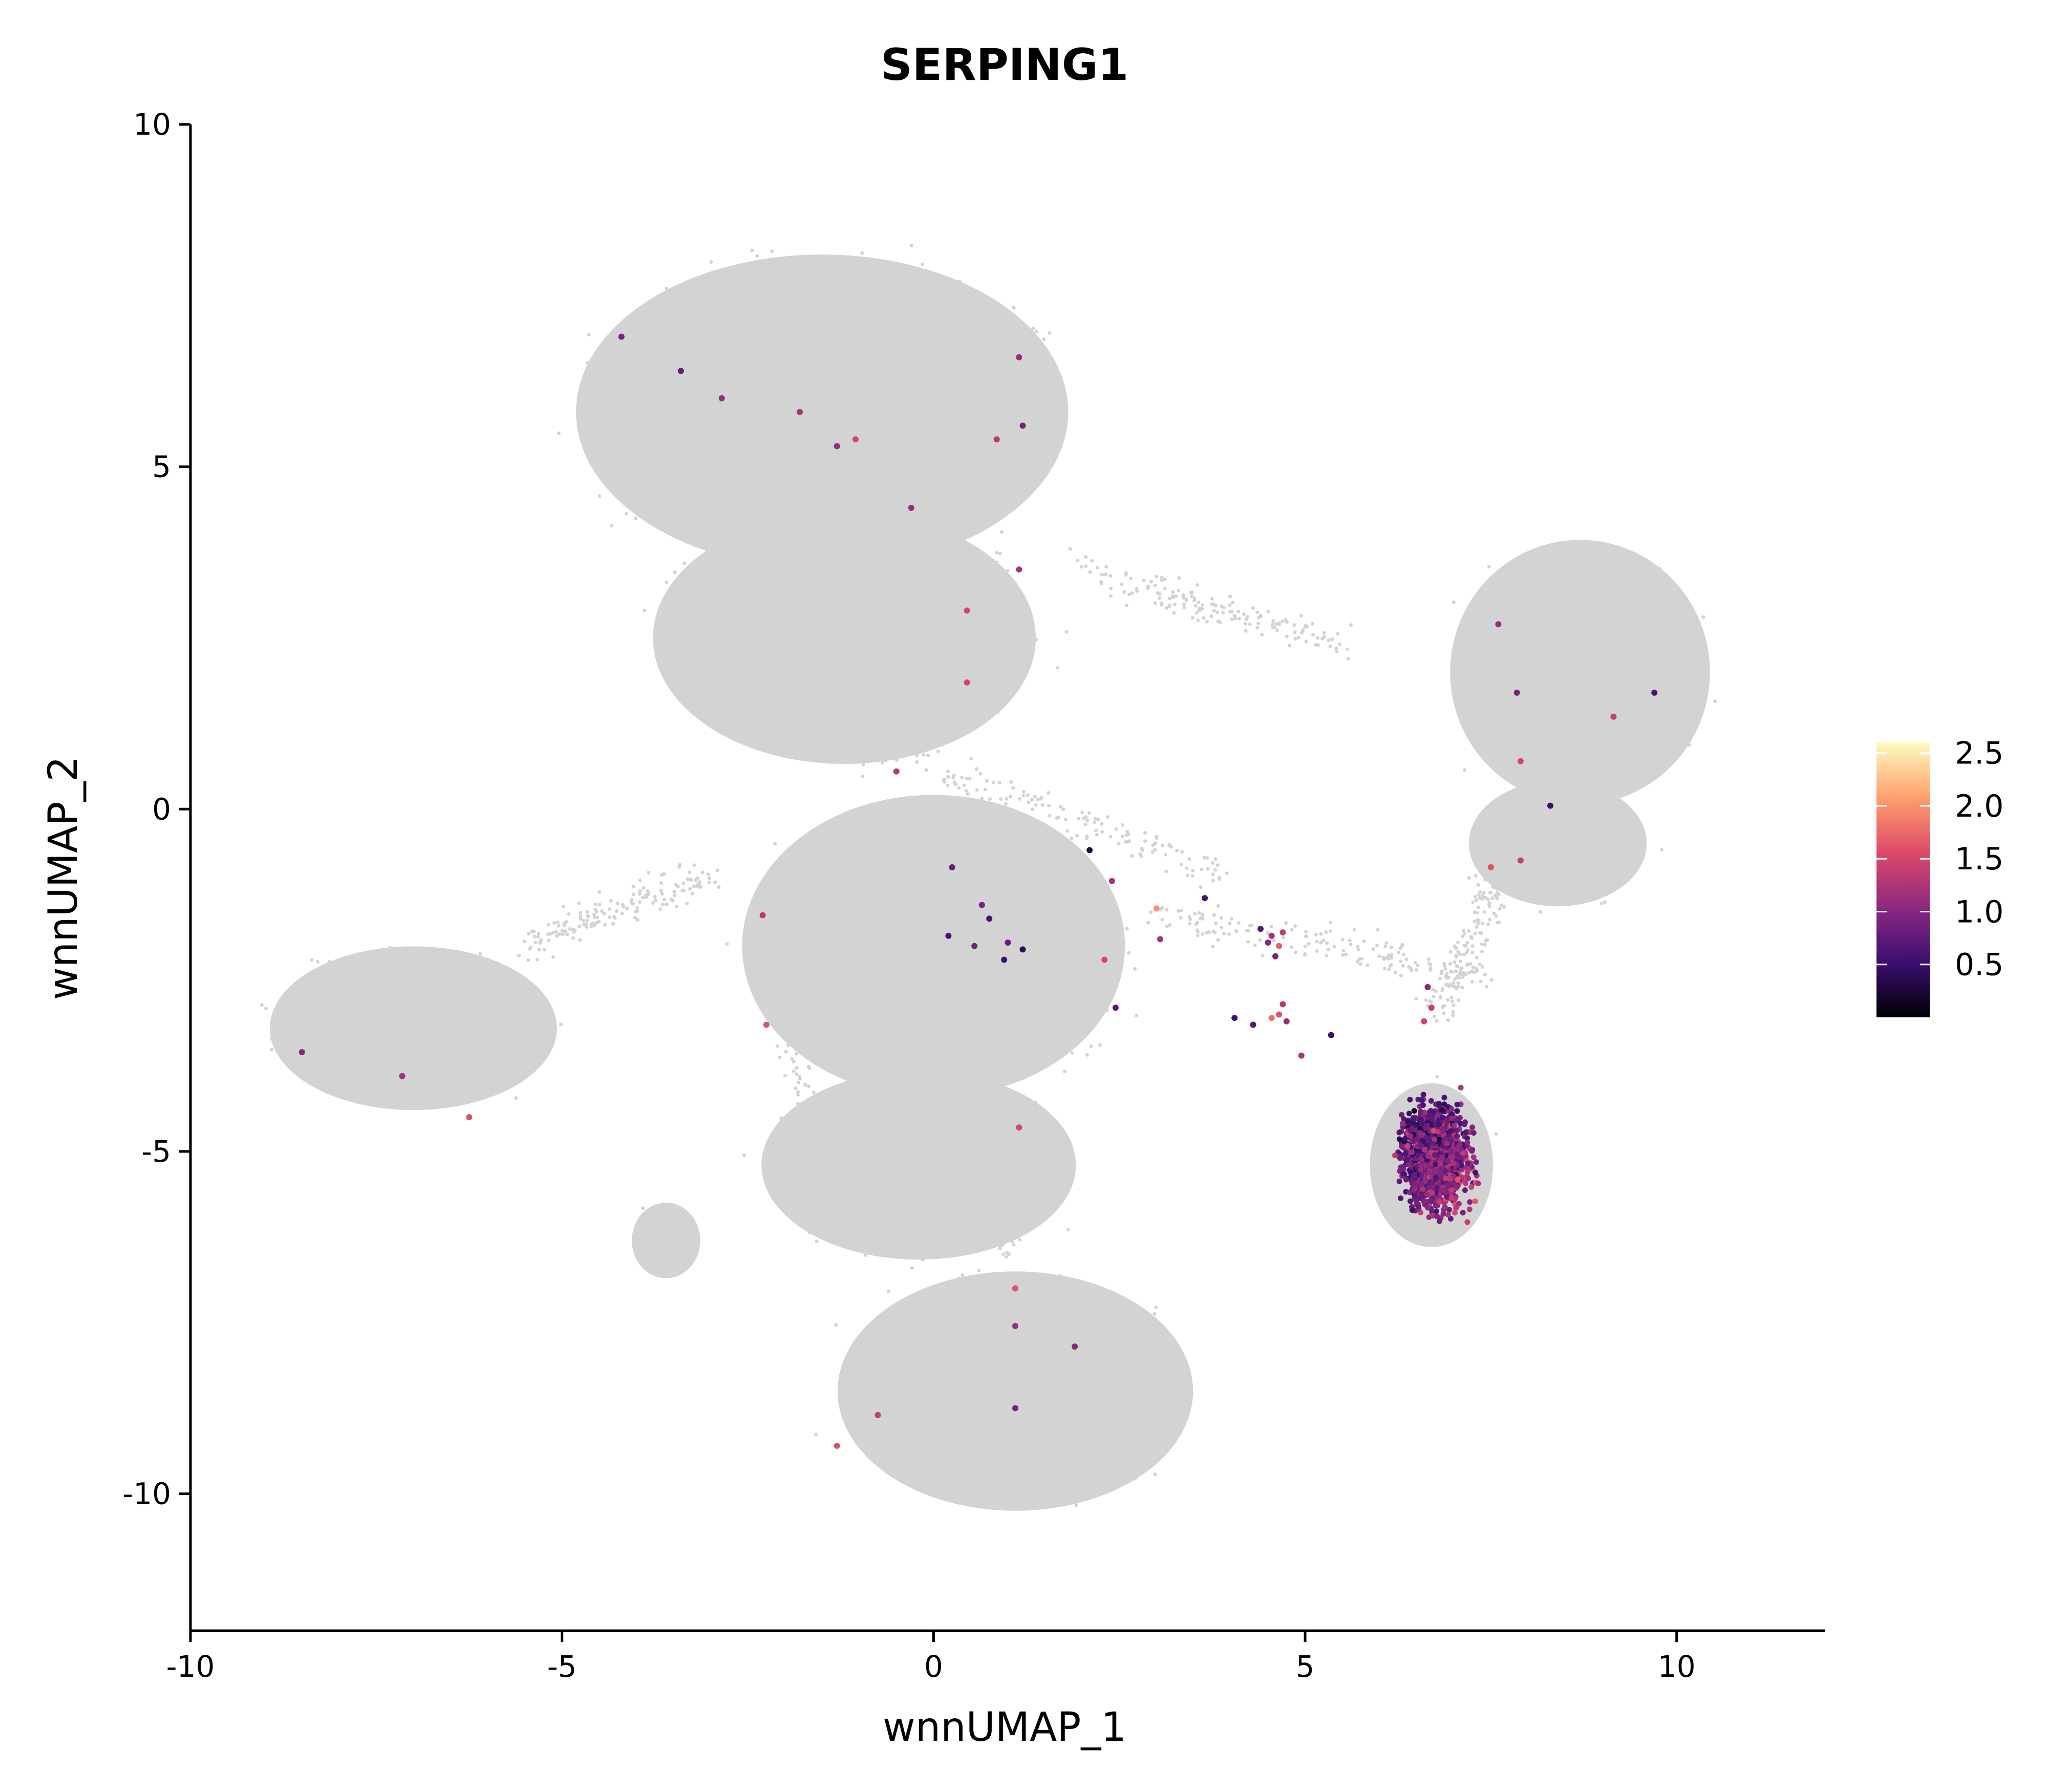 This screenshot has width=2048, height=1792. Describe the element at coordinates (1305, 1666) in the screenshot. I see `x-tick-label: 5` at that location.